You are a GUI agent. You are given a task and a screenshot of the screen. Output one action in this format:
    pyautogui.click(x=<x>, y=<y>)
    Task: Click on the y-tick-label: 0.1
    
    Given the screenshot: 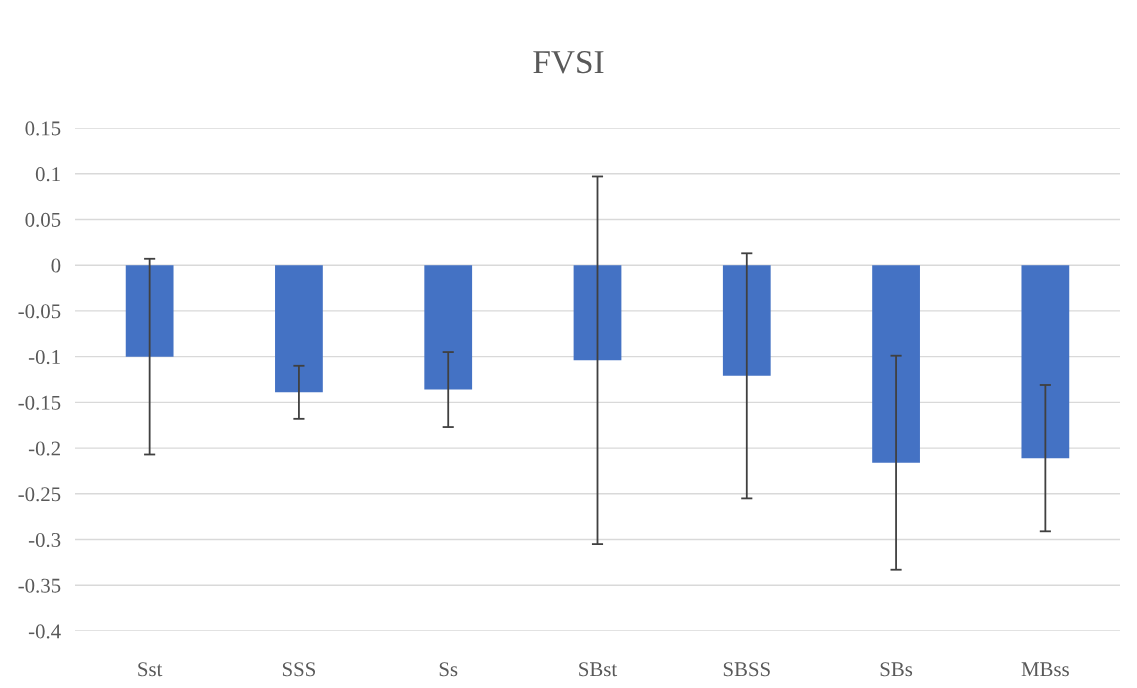 What is the action you would take?
    pyautogui.click(x=47, y=174)
    